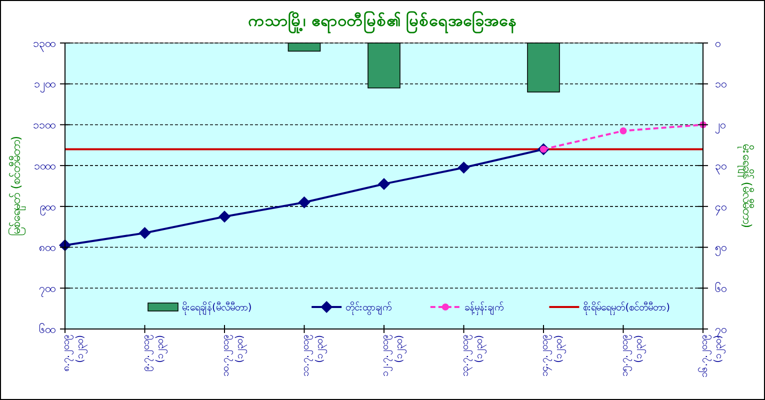 This screenshot has width=765, height=400. What do you see at coordinates (632, 355) in the screenshot?
I see `x-tick-label: ၁၅.၇.၂၀၁၉ (၁၂၃၀)` at bounding box center [632, 355].